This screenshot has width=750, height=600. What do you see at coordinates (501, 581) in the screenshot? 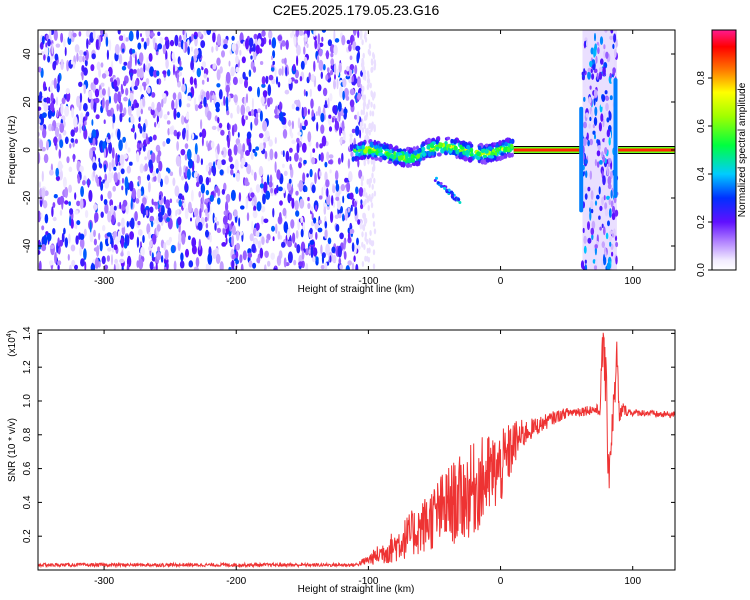
I see `x-tick-label: 0` at bounding box center [501, 581].